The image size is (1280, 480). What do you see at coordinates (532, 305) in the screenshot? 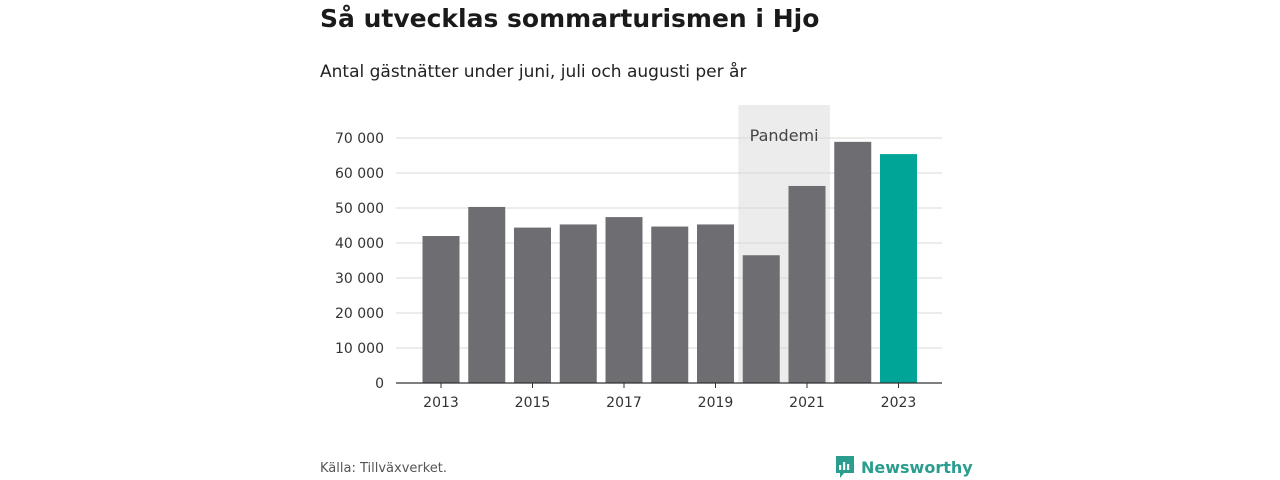
I see `bar-2015` at bounding box center [532, 305].